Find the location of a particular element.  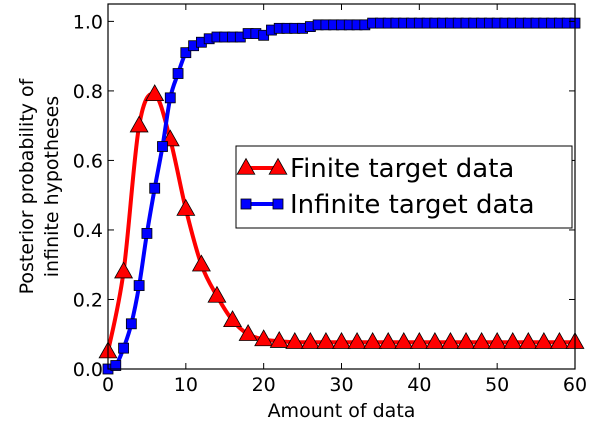

y-axis-label-line-2: infinite hypotheses is located at coordinates (52, 186).